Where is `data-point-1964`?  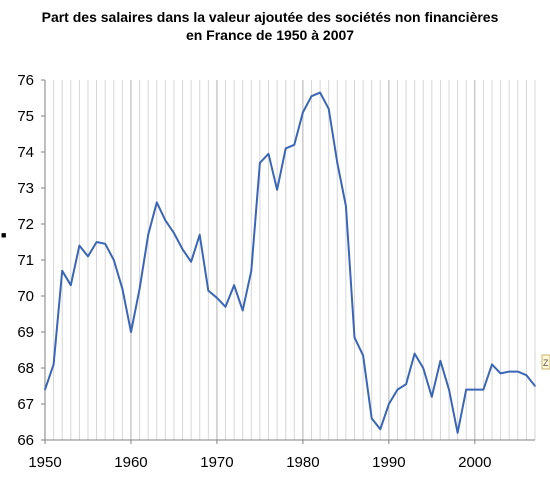 data-point-1964 is located at coordinates (165, 220).